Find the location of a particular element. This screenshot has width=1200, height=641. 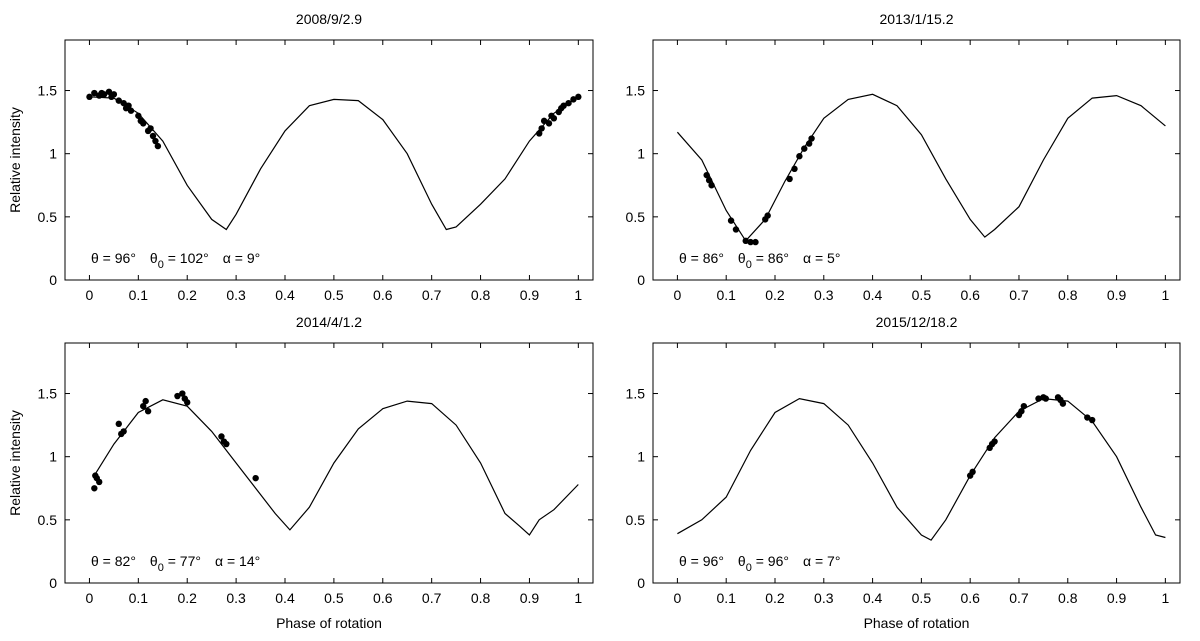

chart-title: 2014/4/1.2 is located at coordinates (329, 322).